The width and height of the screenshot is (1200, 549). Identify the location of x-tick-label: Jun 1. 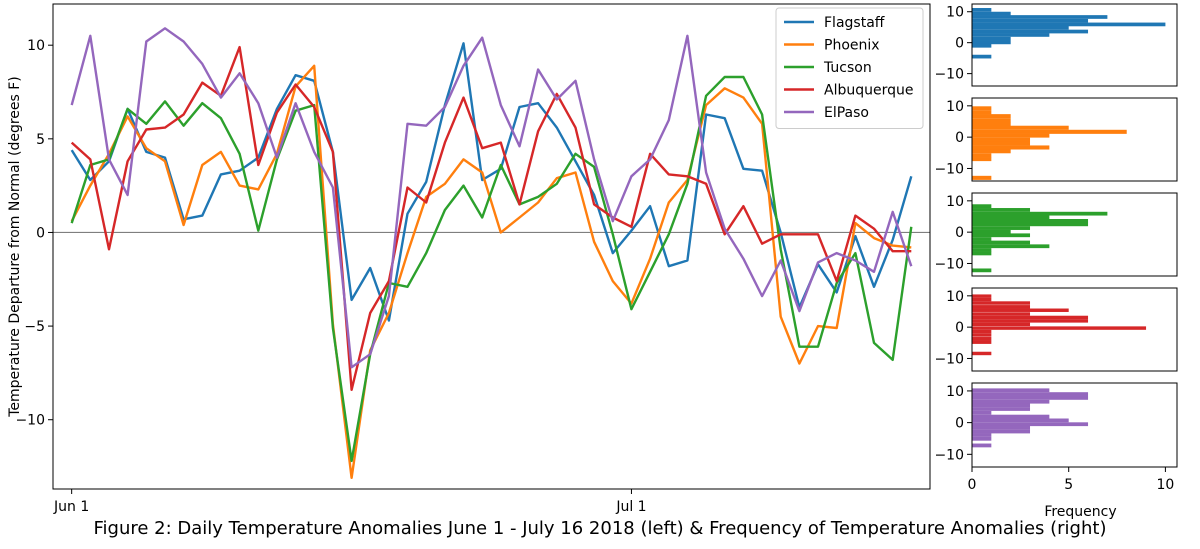
(71, 507).